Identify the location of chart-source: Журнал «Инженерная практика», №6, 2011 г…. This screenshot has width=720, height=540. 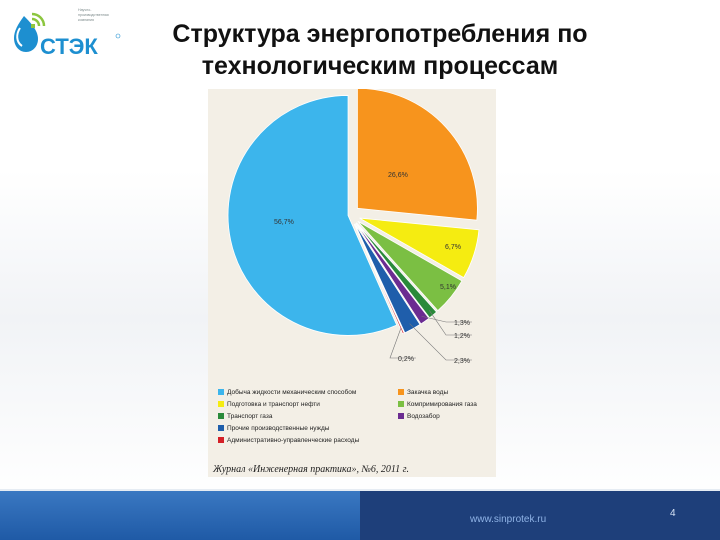
(311, 469).